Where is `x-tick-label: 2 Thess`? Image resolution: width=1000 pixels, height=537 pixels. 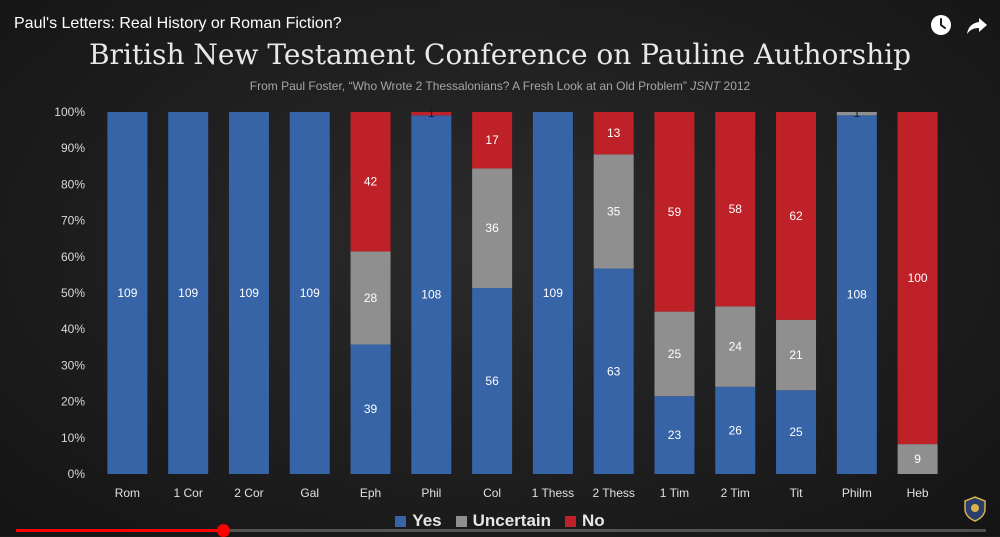
x-tick-label: 2 Thess is located at coordinates (613, 493).